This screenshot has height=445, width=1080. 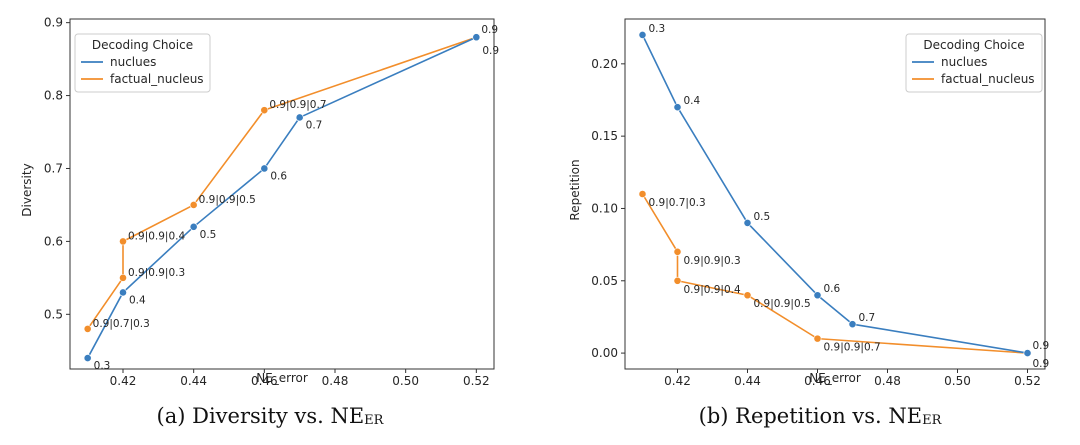 I want to click on y-tick-label: 0.9, so click(x=53, y=23).